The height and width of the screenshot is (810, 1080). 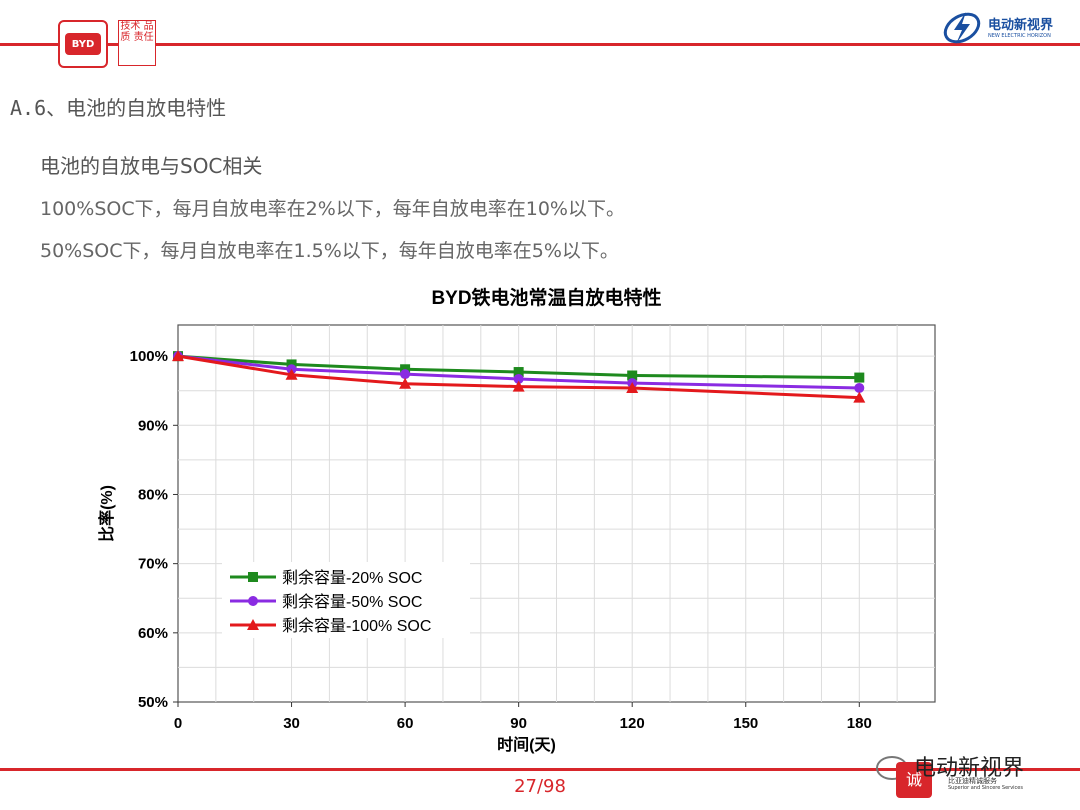 I want to click on sincere-seal: 诚, so click(x=914, y=780).